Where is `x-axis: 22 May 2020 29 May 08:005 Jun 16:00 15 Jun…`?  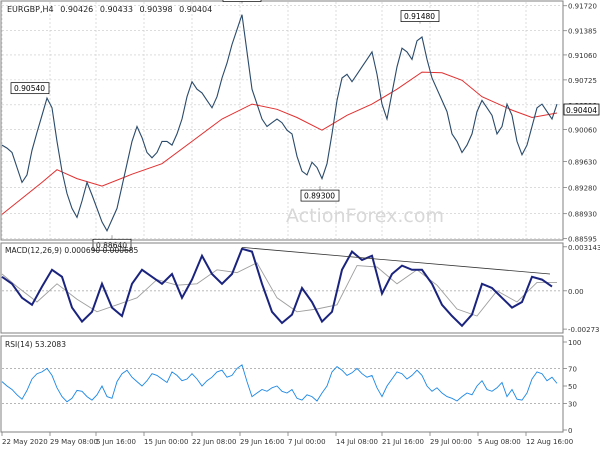 x-axis: 22 May 2020 29 May 08:005 Jun 16:00 15 Jun… is located at coordinates (287, 439).